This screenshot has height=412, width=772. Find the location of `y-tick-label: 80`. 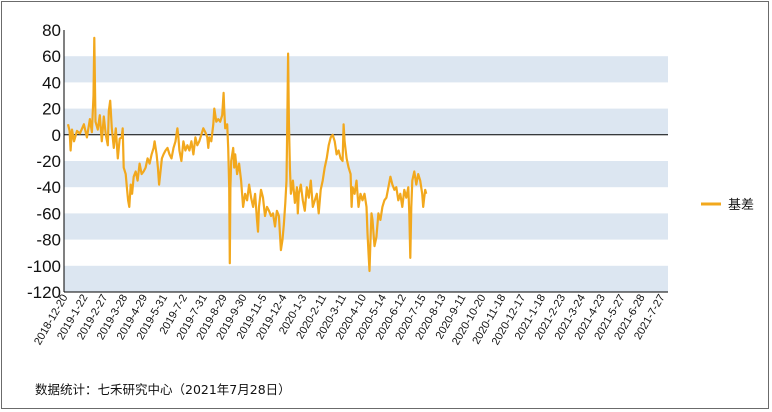

y-tick-label: 80 is located at coordinates (51, 30).